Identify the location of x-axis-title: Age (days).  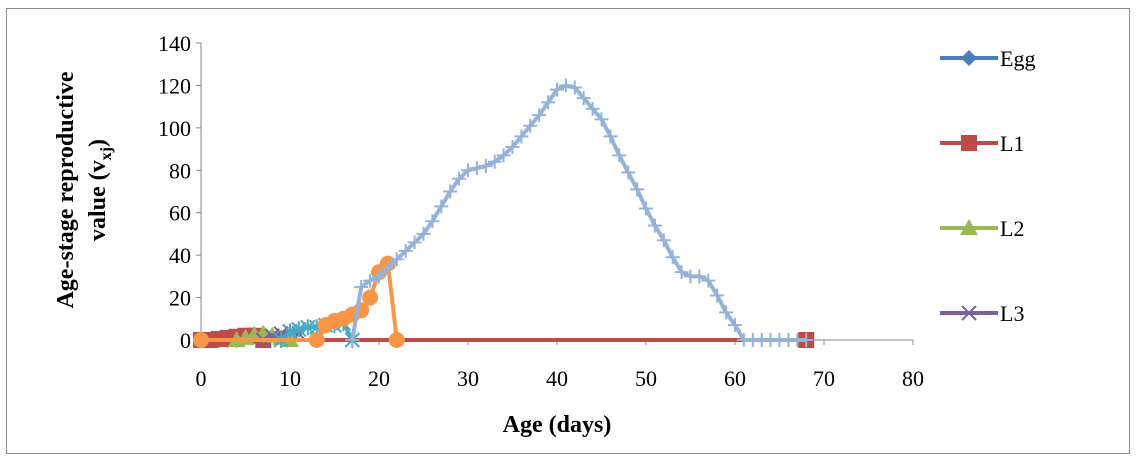
(557, 425).